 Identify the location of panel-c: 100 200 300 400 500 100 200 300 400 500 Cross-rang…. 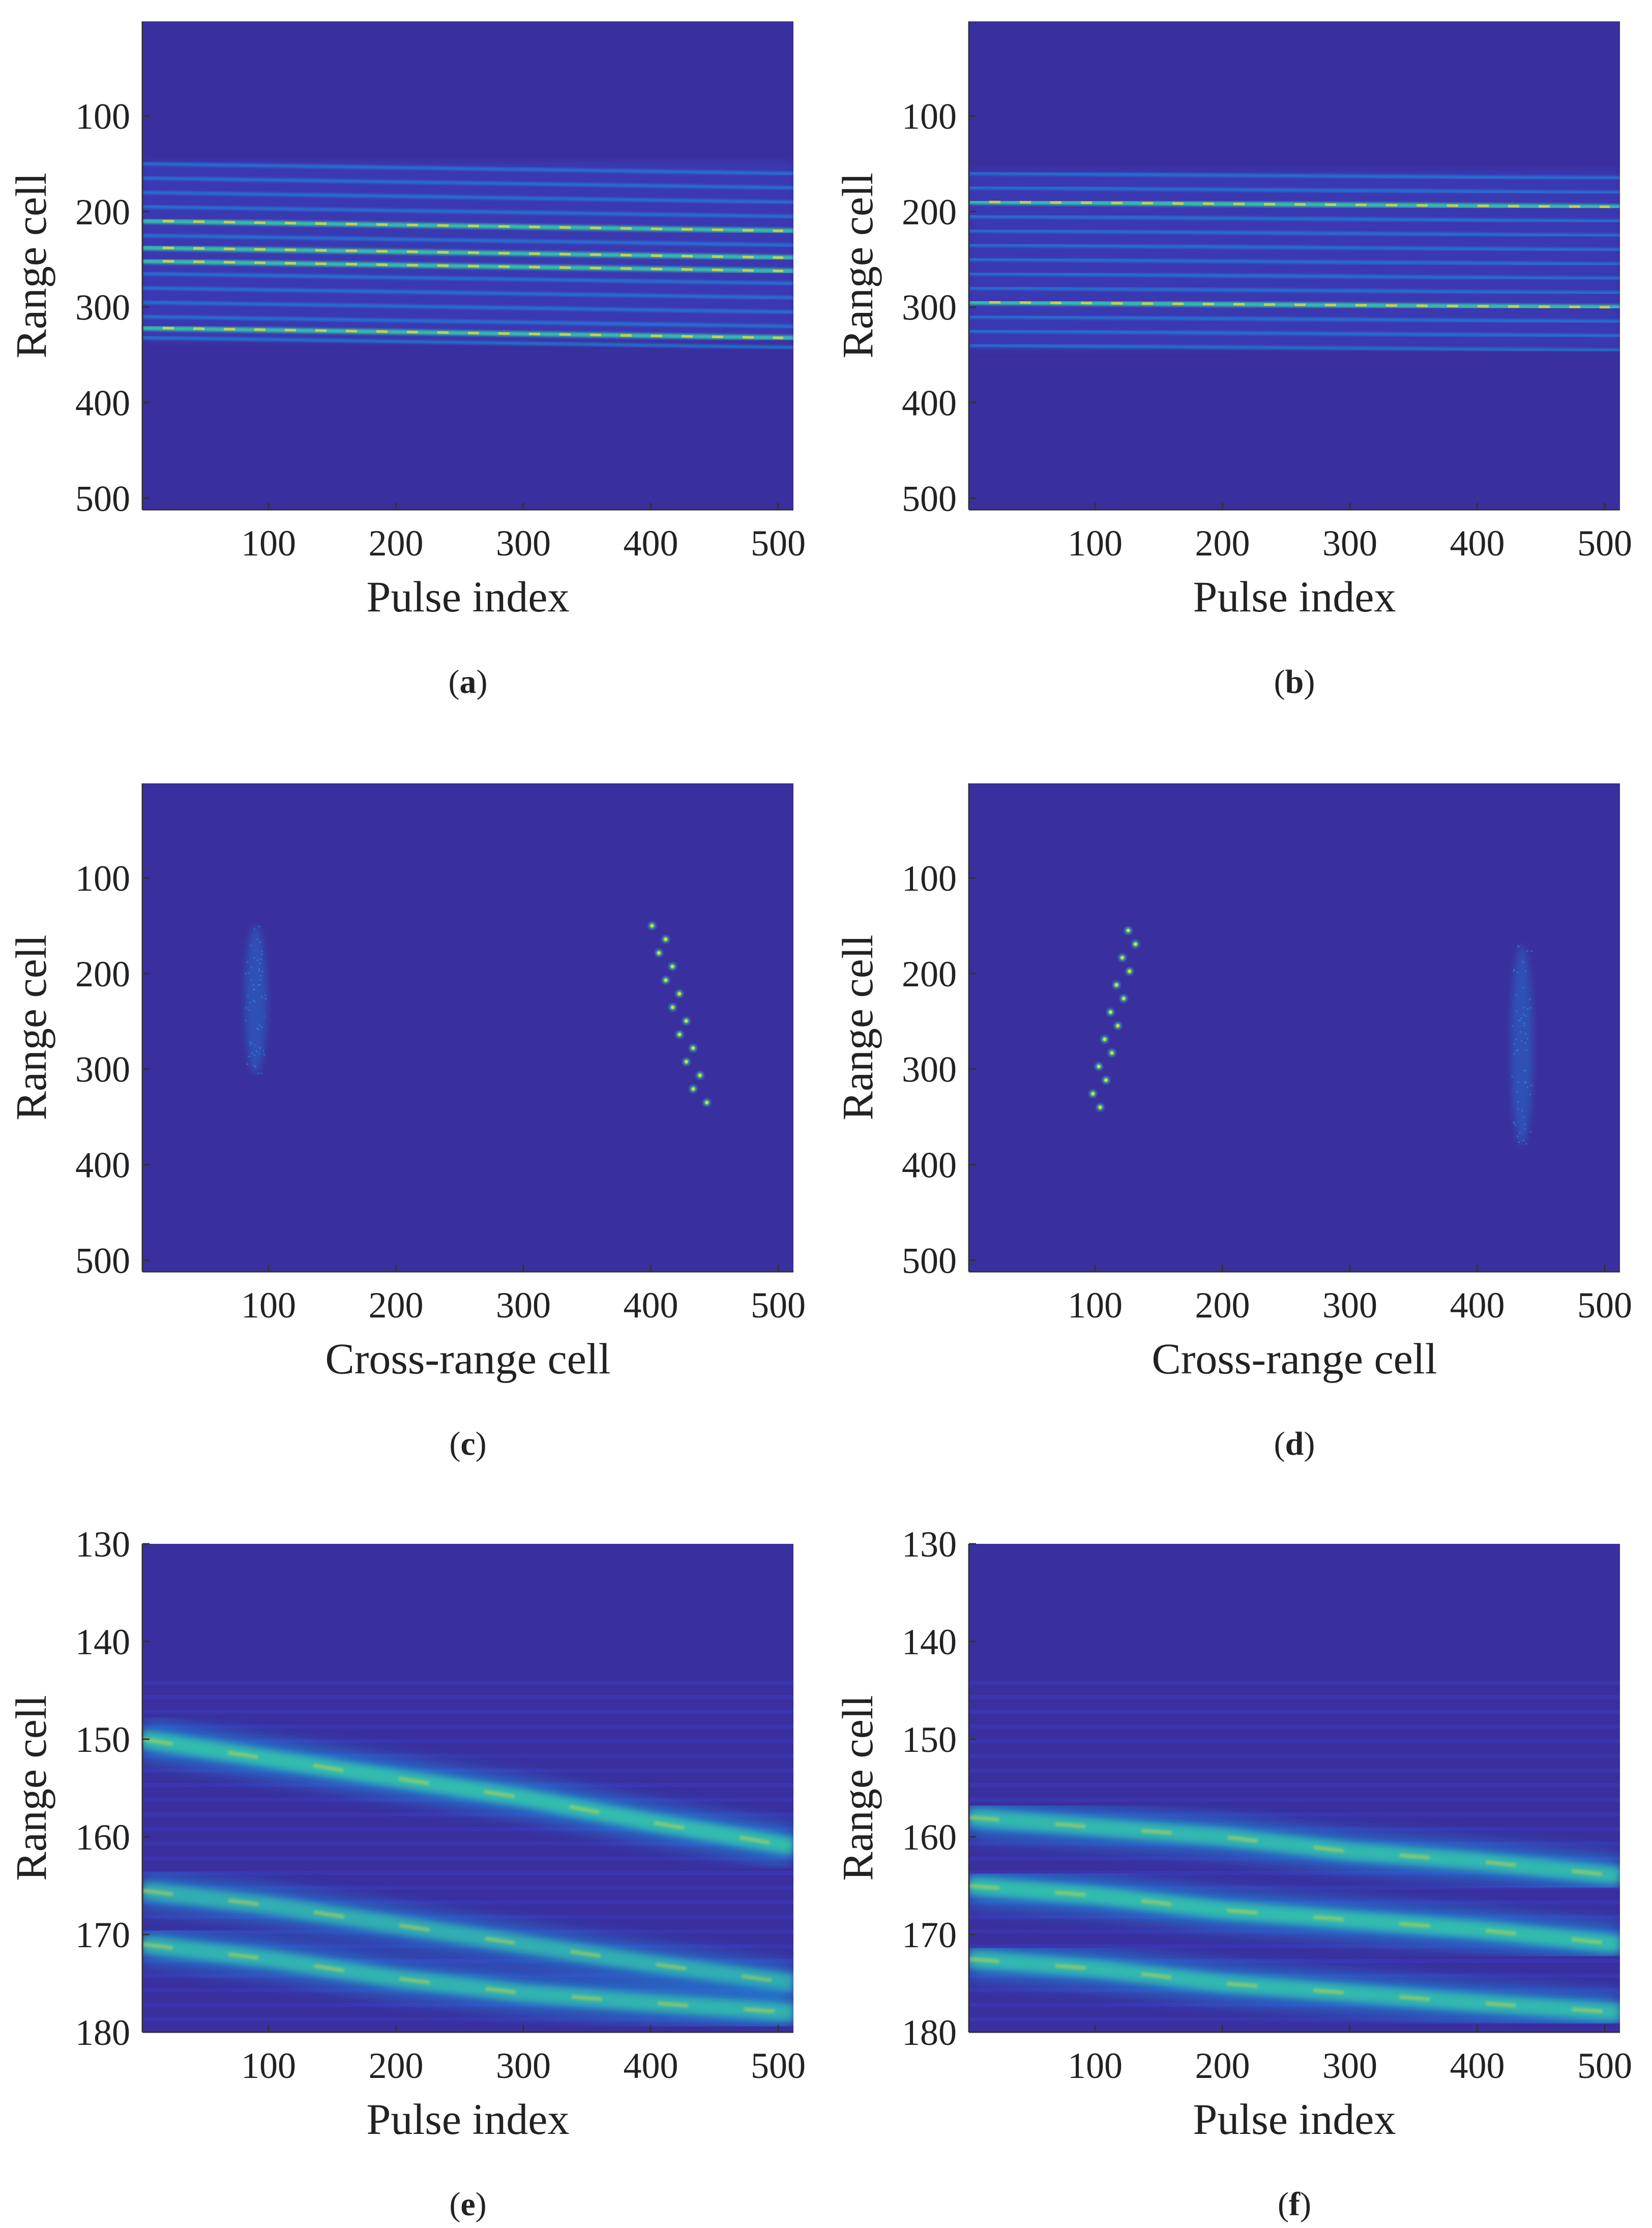
(406, 1122).